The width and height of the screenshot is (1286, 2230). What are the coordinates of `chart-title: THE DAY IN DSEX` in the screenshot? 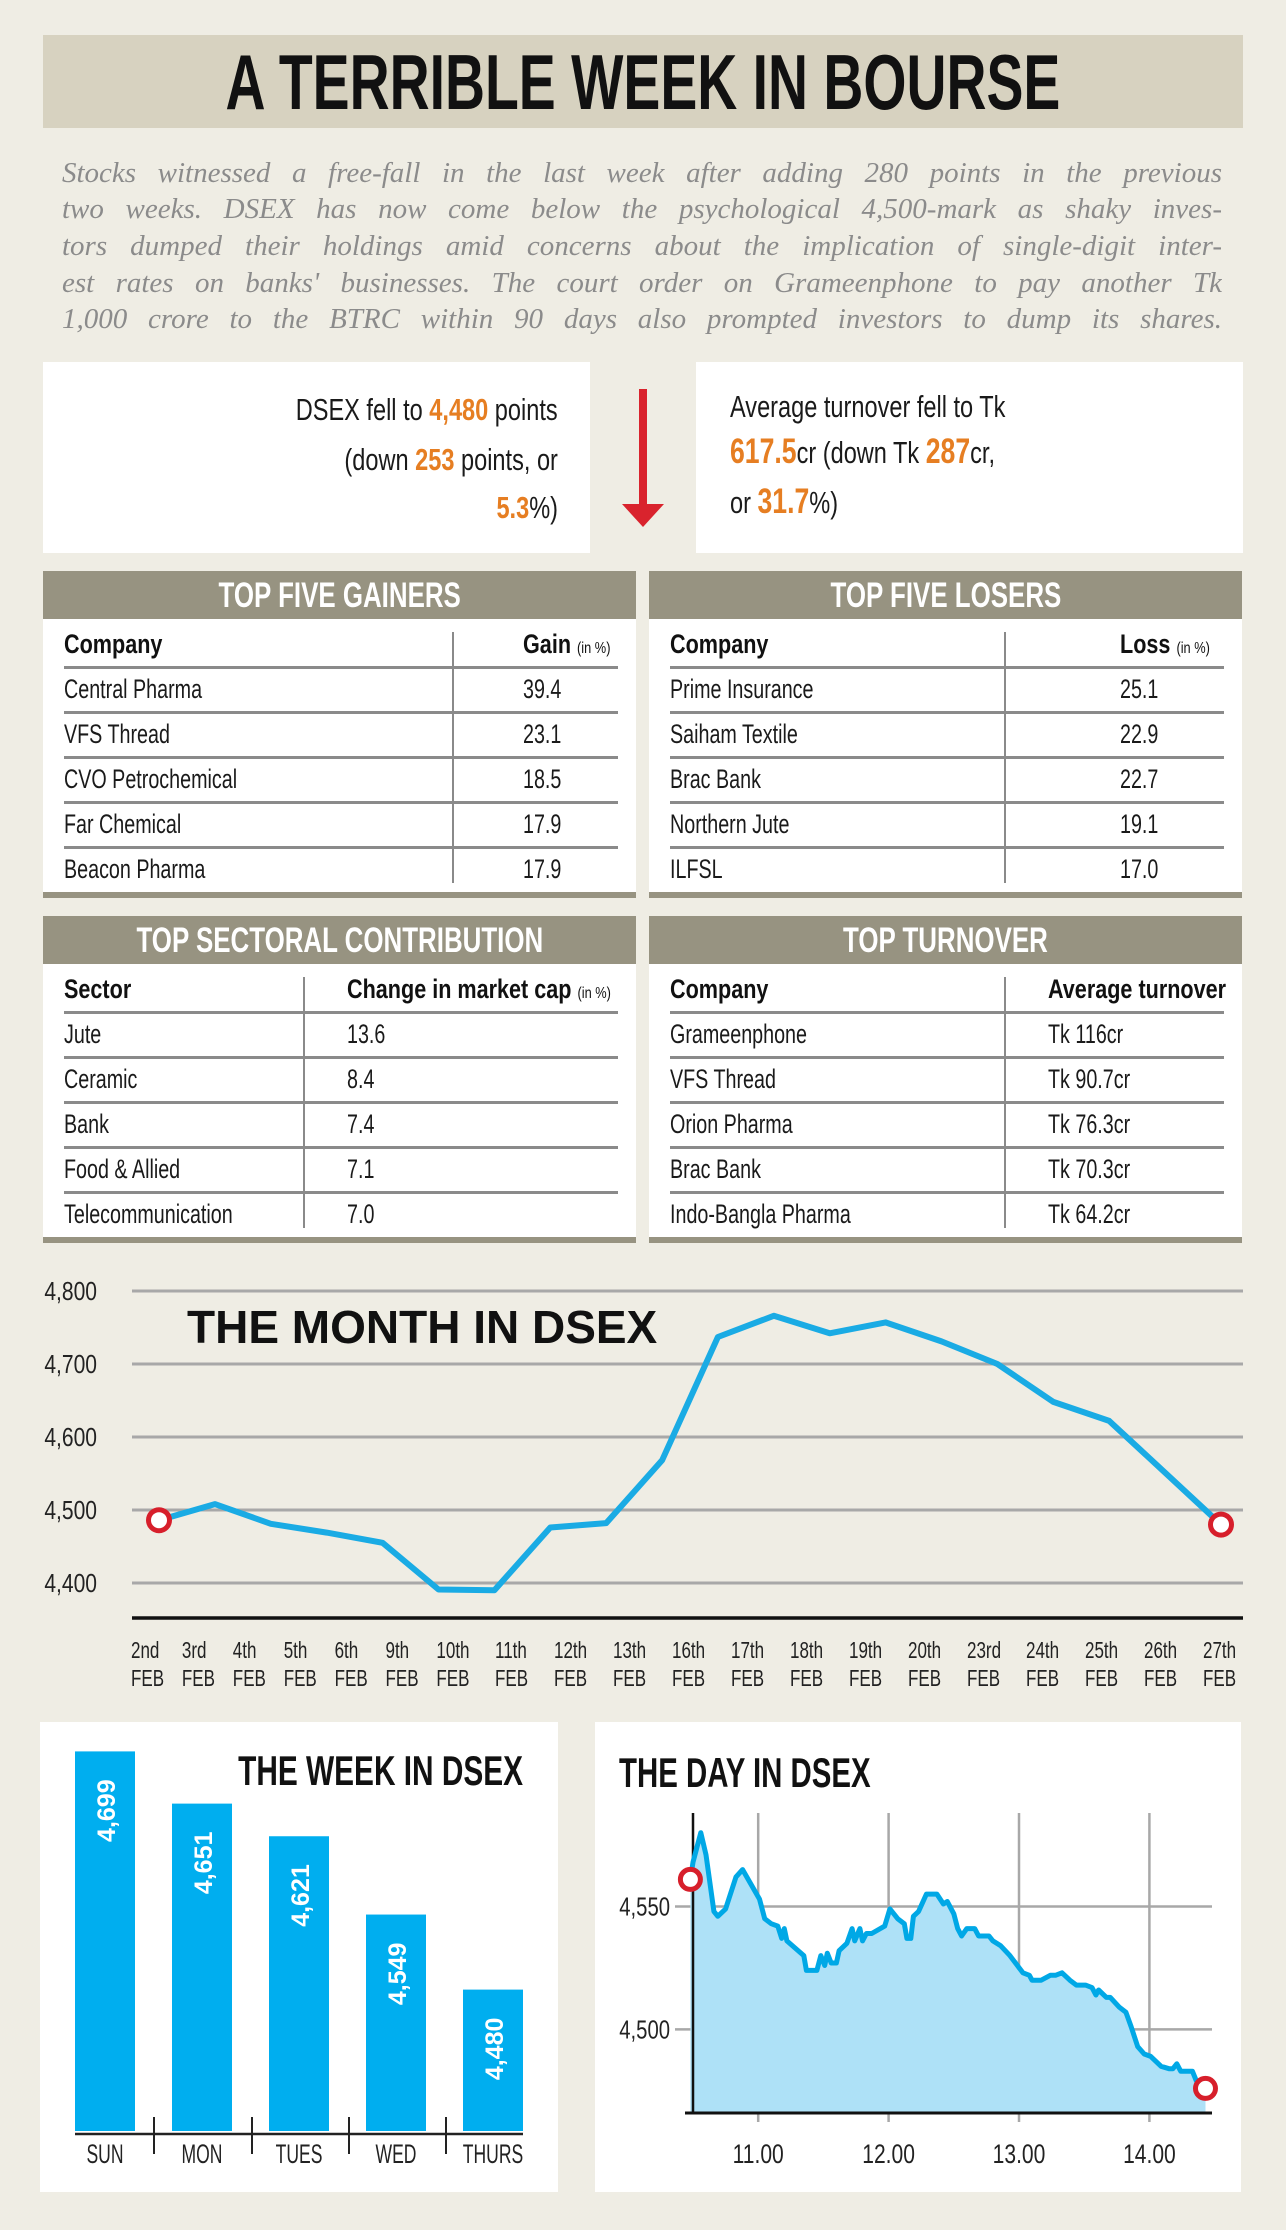 It's located at (745, 1773).